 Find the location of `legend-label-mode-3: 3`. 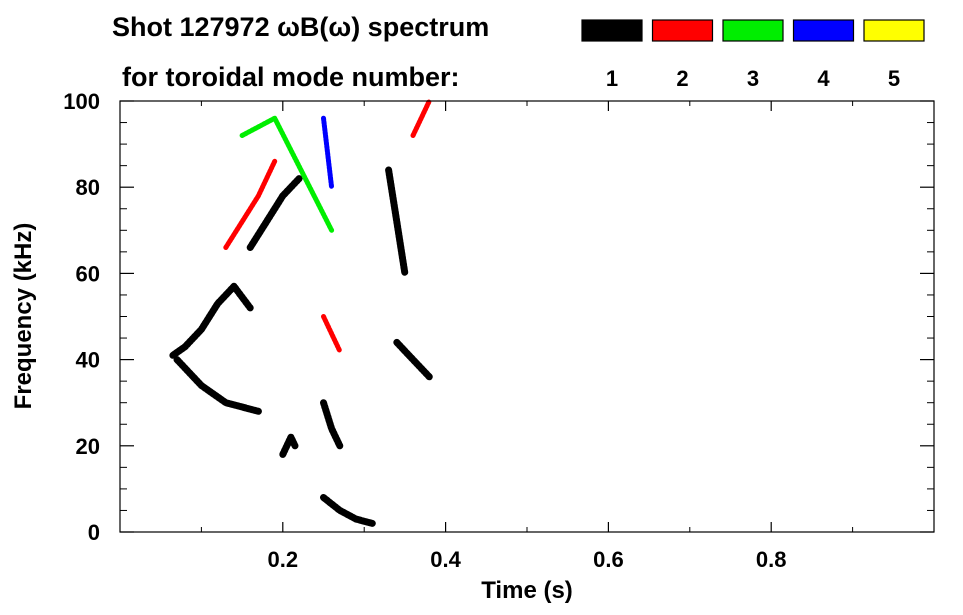

legend-label-mode-3: 3 is located at coordinates (753, 78).